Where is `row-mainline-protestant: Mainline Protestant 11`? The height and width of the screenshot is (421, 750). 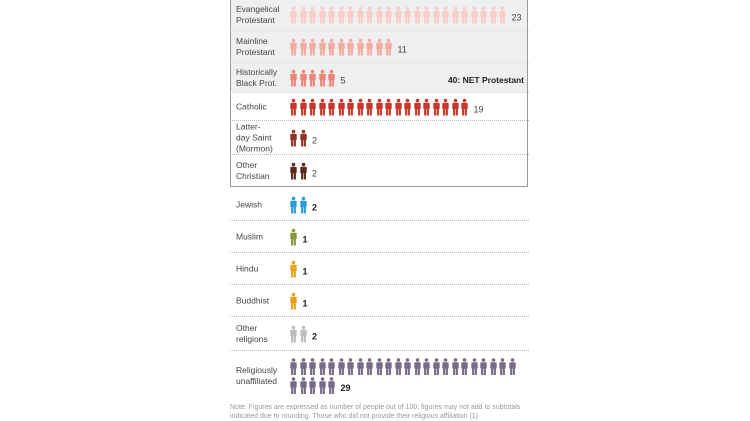
row-mainline-protestant: Mainline Protestant 11 is located at coordinates (379, 46).